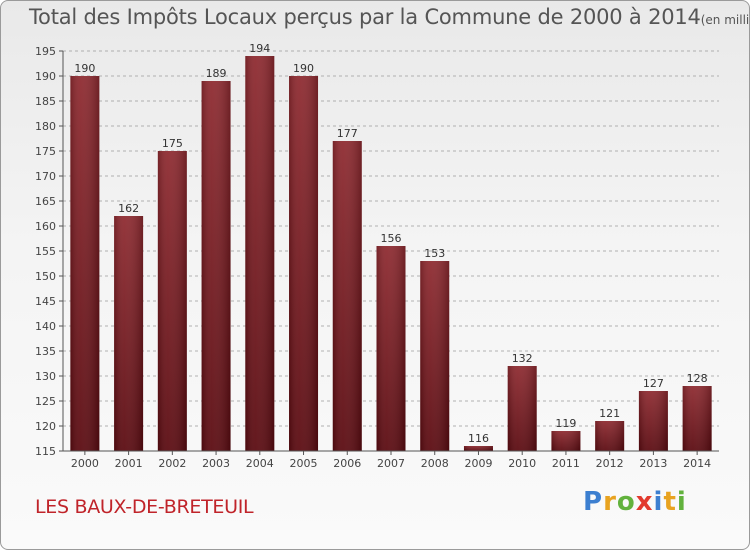 The image size is (750, 550). I want to click on x-tick-label: 2014, so click(697, 463).